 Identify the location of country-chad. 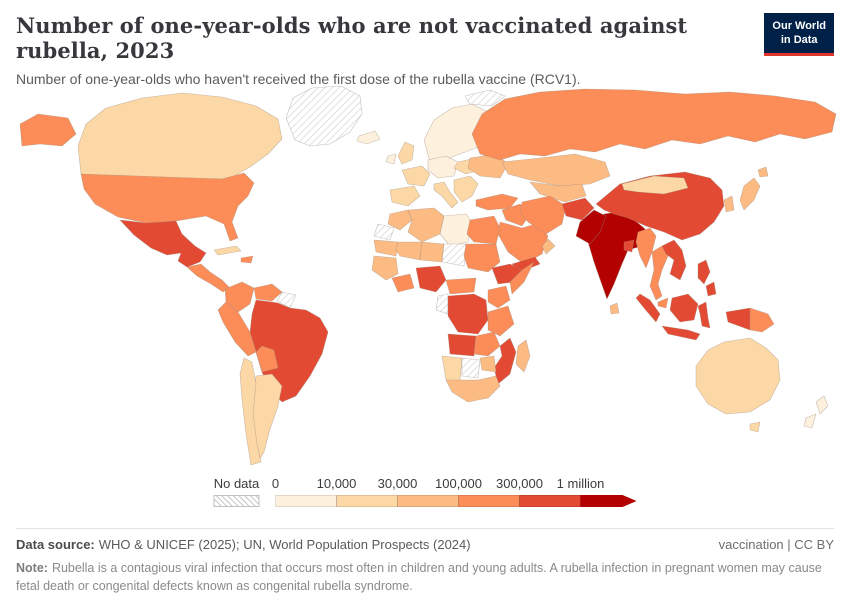
(454, 255).